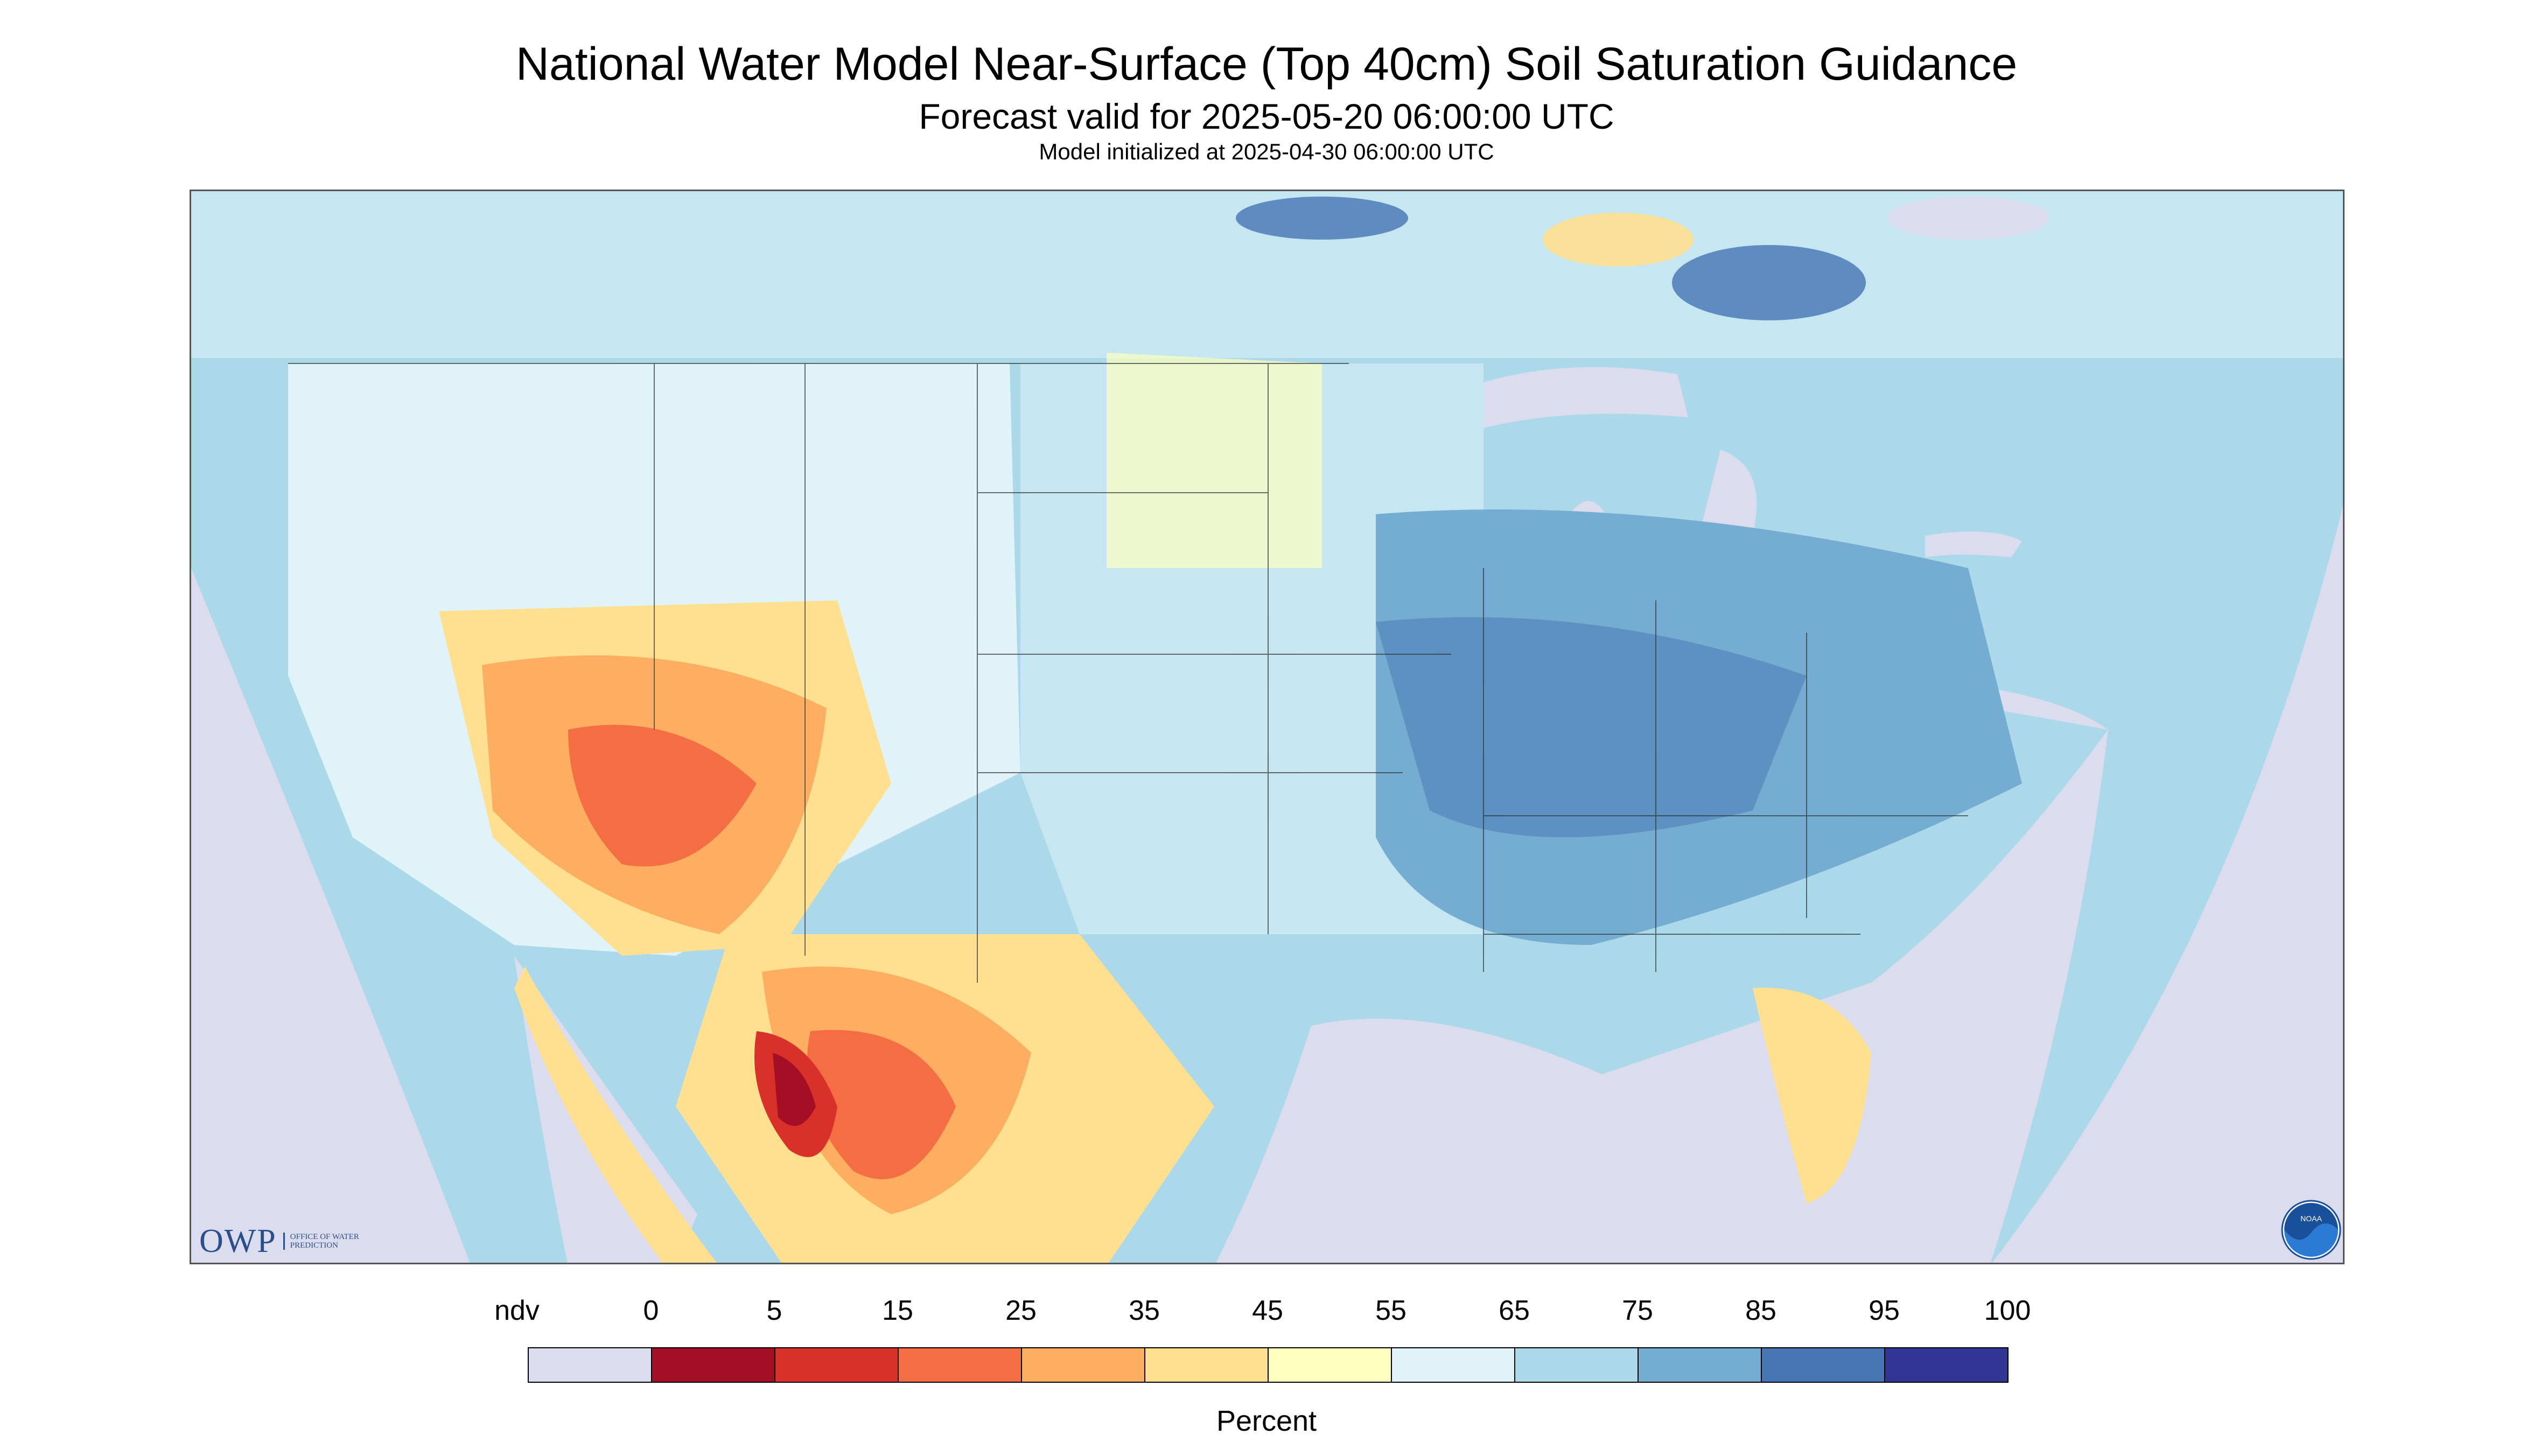 Image resolution: width=2533 pixels, height=1456 pixels. What do you see at coordinates (1515, 1310) in the screenshot?
I see `legend-tick-label: 65` at bounding box center [1515, 1310].